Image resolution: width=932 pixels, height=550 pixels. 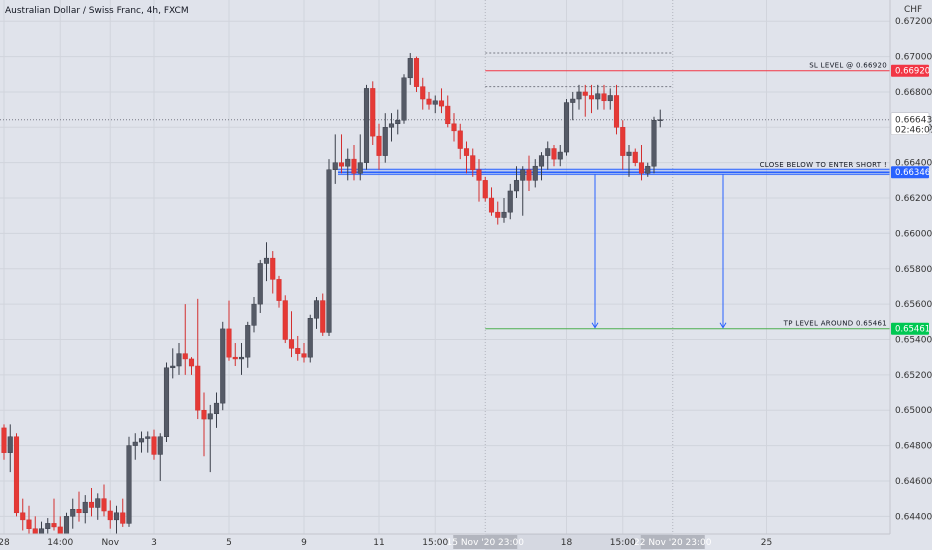 I want to click on date-marker-tag: 15 Nov '20 23:00, so click(x=486, y=542).